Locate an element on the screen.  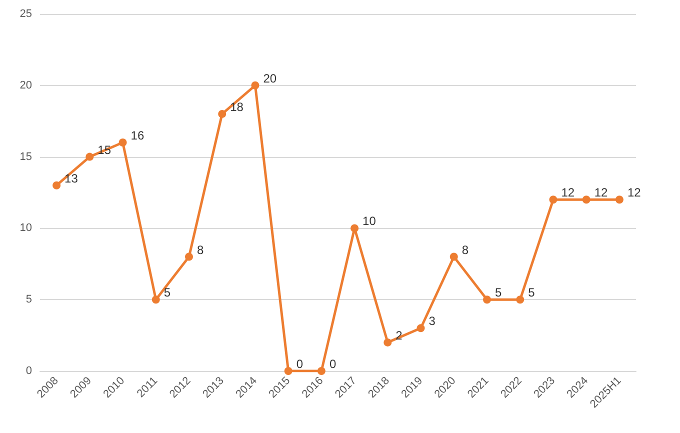
data-label: 10 is located at coordinates (369, 221).